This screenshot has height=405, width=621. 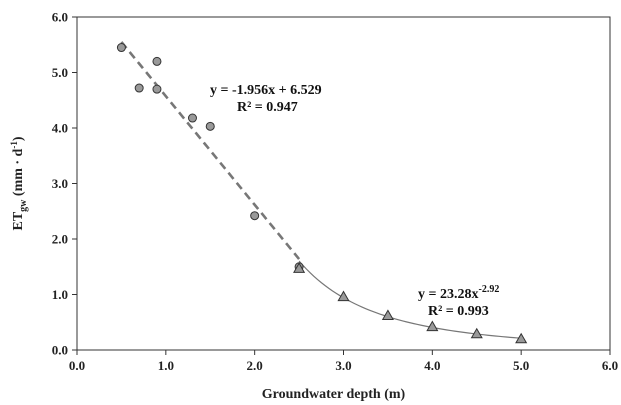 What do you see at coordinates (60, 239) in the screenshot?
I see `y-tick-label: 2.0` at bounding box center [60, 239].